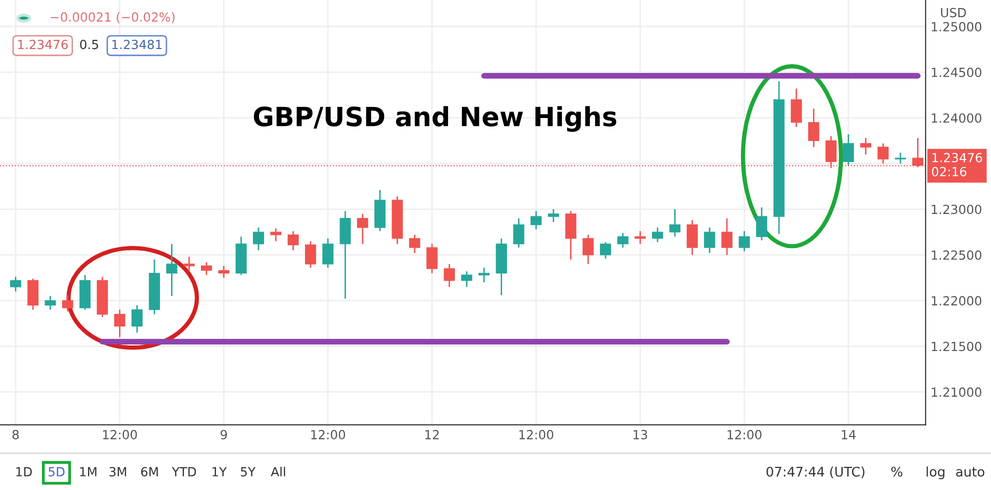 The image size is (991, 490). I want to click on x-tick-label: 12, so click(432, 435).